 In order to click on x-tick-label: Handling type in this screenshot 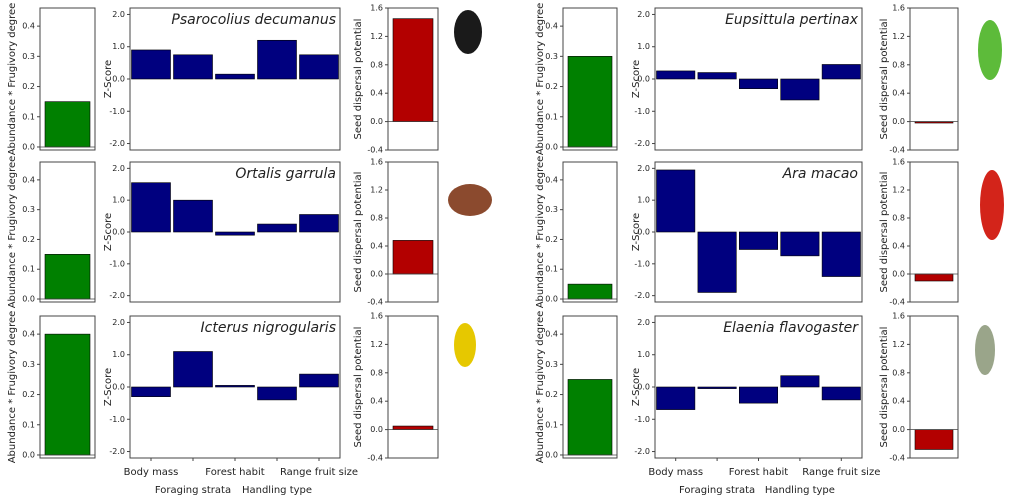, I will do `click(277, 490)`.